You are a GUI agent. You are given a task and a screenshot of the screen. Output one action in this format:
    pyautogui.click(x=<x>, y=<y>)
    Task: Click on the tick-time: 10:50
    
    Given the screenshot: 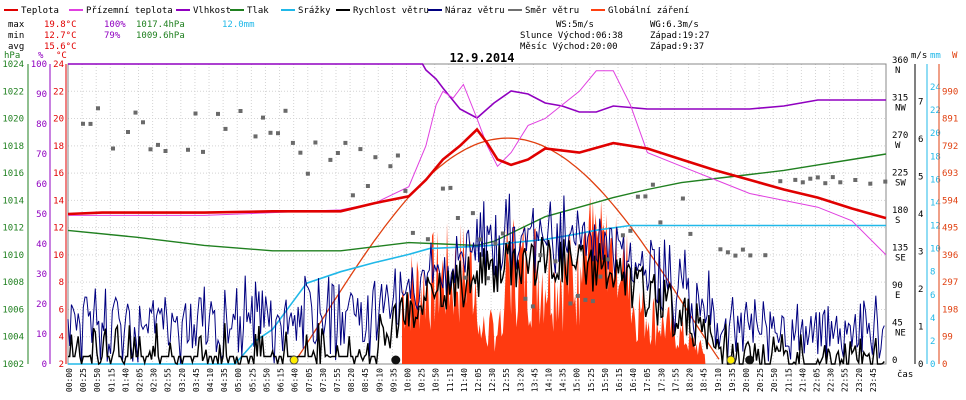 What is the action you would take?
    pyautogui.click(x=436, y=380)
    